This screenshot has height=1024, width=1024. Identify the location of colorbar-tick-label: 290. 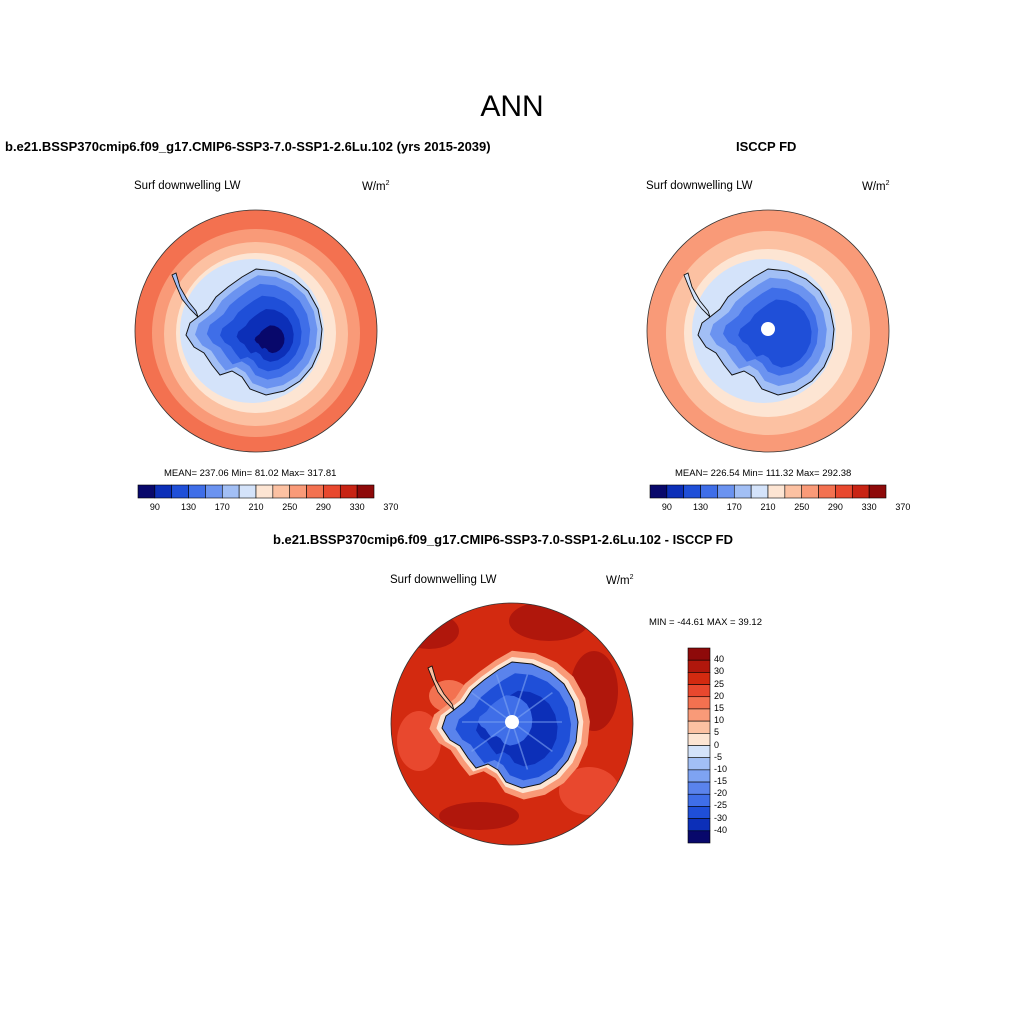
(323, 507).